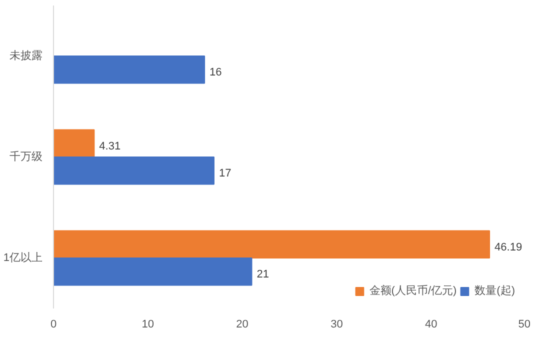 The height and width of the screenshot is (340, 543). Describe the element at coordinates (53, 324) in the screenshot. I see `x-tick-label: 0` at that location.